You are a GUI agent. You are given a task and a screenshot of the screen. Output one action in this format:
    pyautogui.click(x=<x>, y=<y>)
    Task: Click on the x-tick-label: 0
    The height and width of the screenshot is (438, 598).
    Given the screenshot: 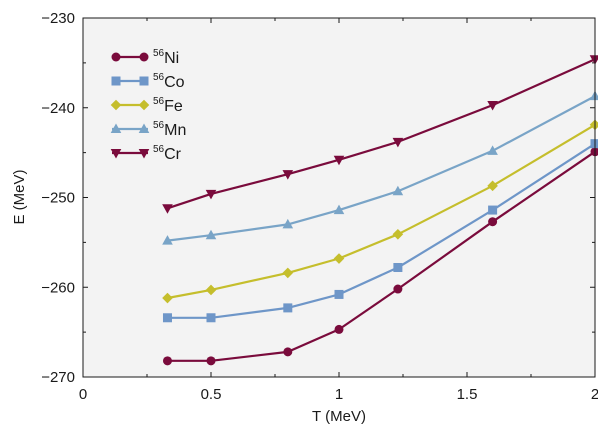 What is the action you would take?
    pyautogui.click(x=83, y=394)
    